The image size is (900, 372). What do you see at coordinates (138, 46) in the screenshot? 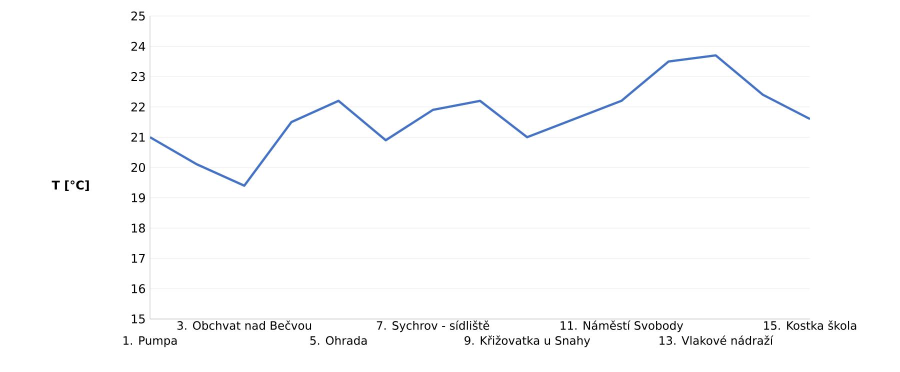
I see `y-tick-label: 24` at bounding box center [138, 46].